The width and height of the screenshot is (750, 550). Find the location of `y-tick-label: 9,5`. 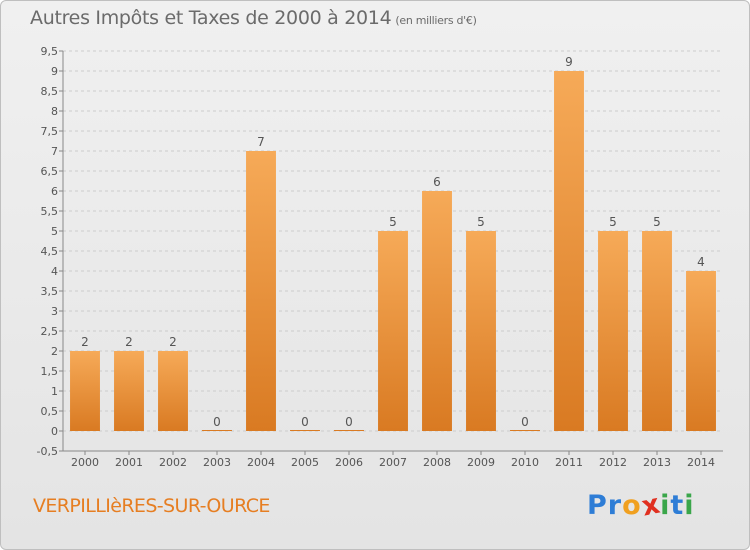

y-tick-label: 9,5 is located at coordinates (50, 51).